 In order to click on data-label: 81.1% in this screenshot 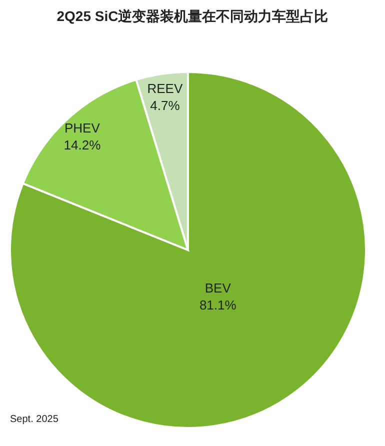, I will do `click(218, 304)`.